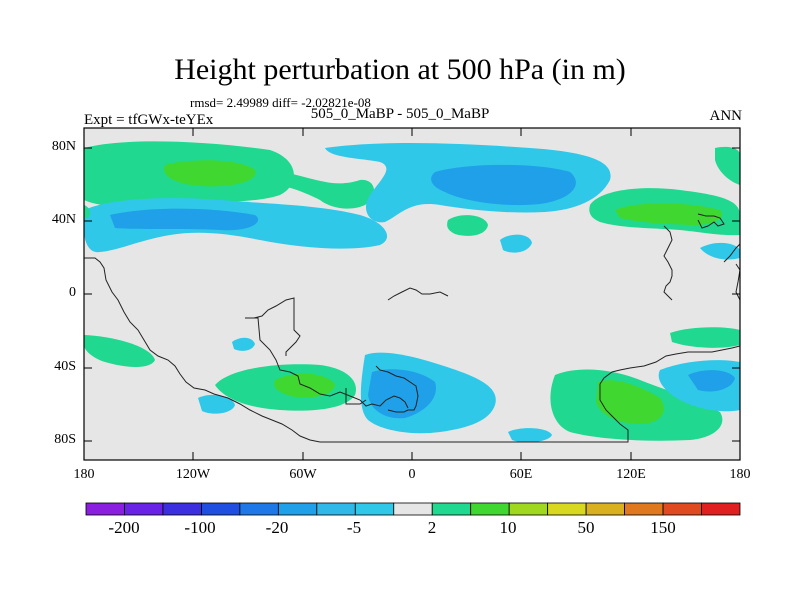 The height and width of the screenshot is (600, 800). I want to click on nwp-positive-core, so click(669, 214).